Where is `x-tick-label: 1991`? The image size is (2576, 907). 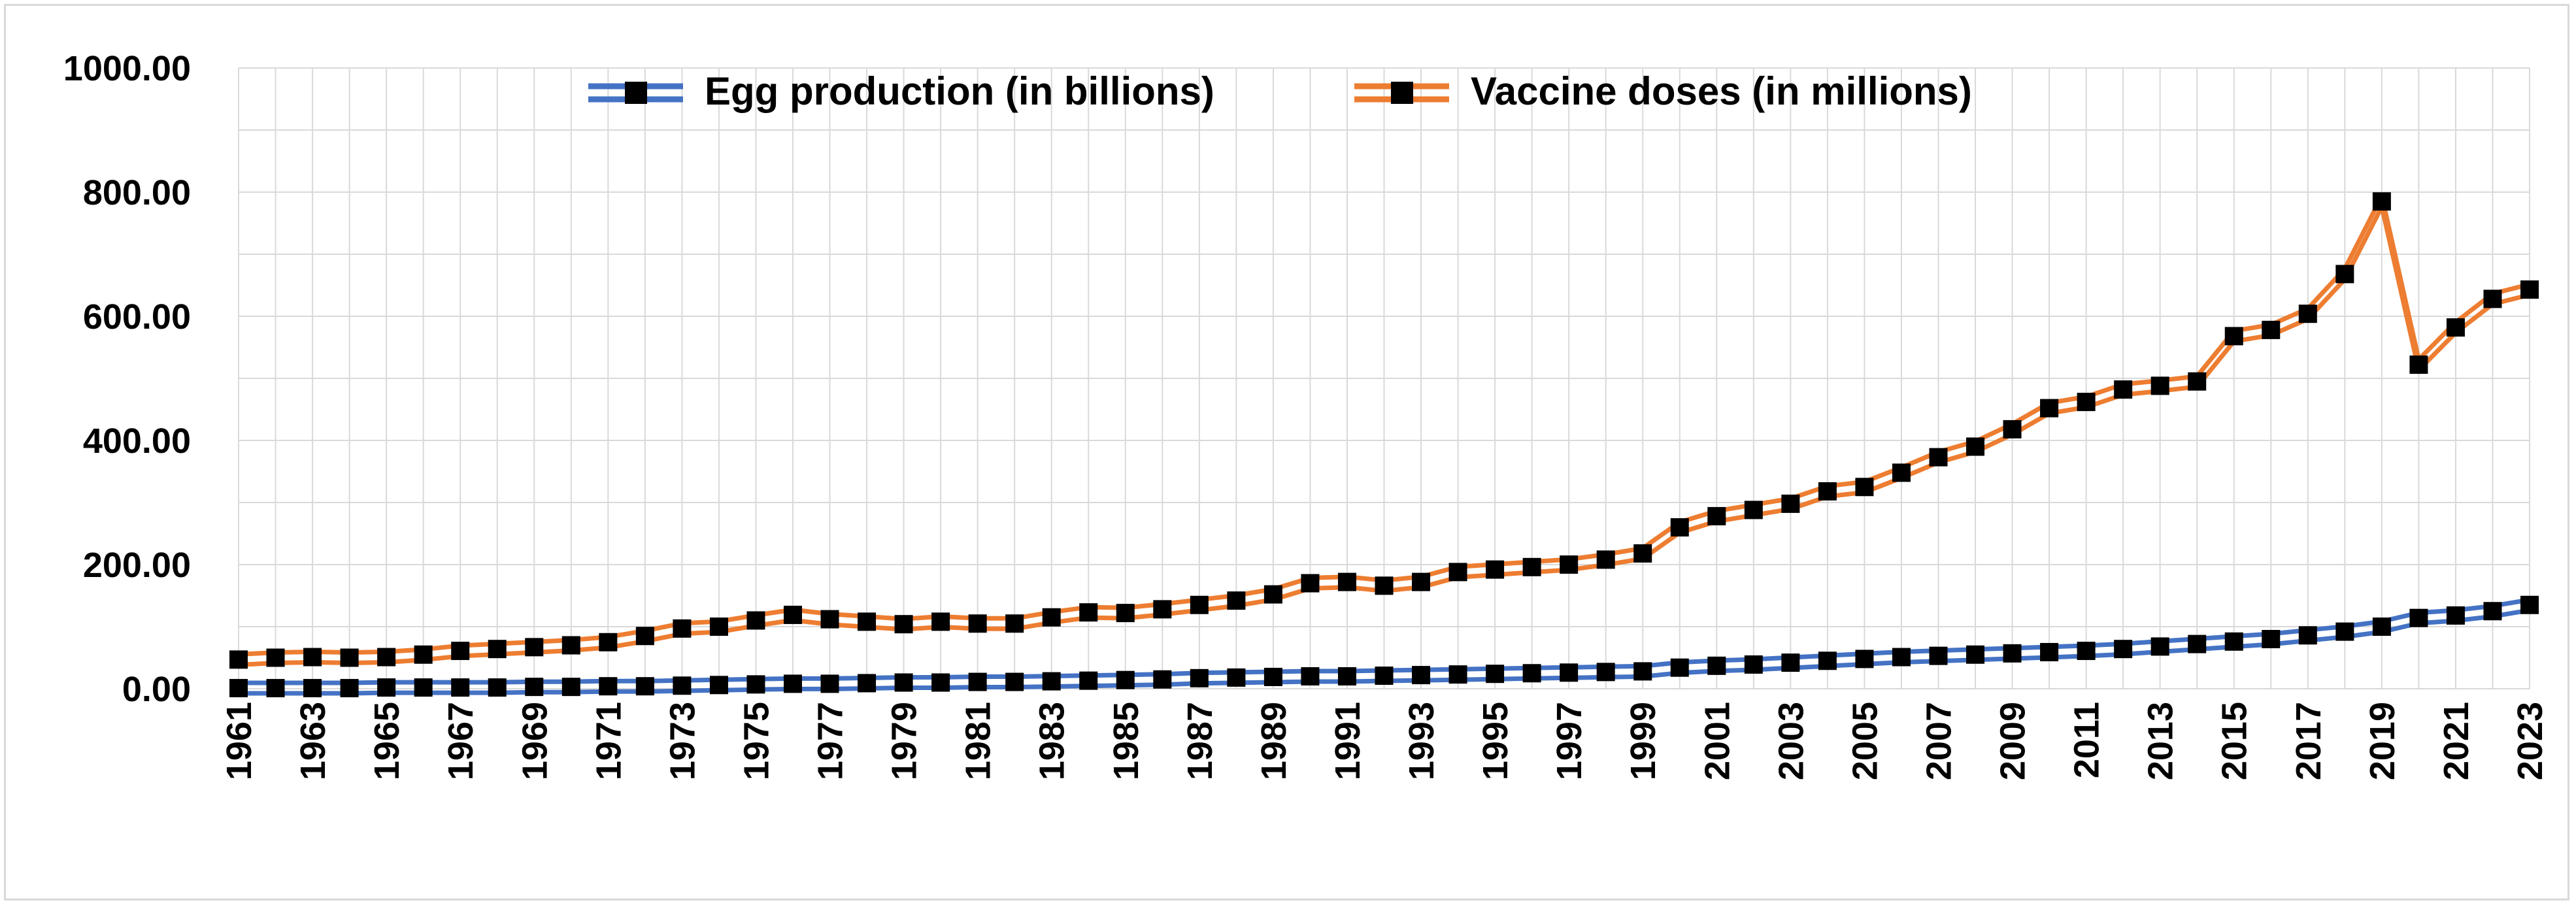
x-tick-label: 1991 is located at coordinates (1348, 741).